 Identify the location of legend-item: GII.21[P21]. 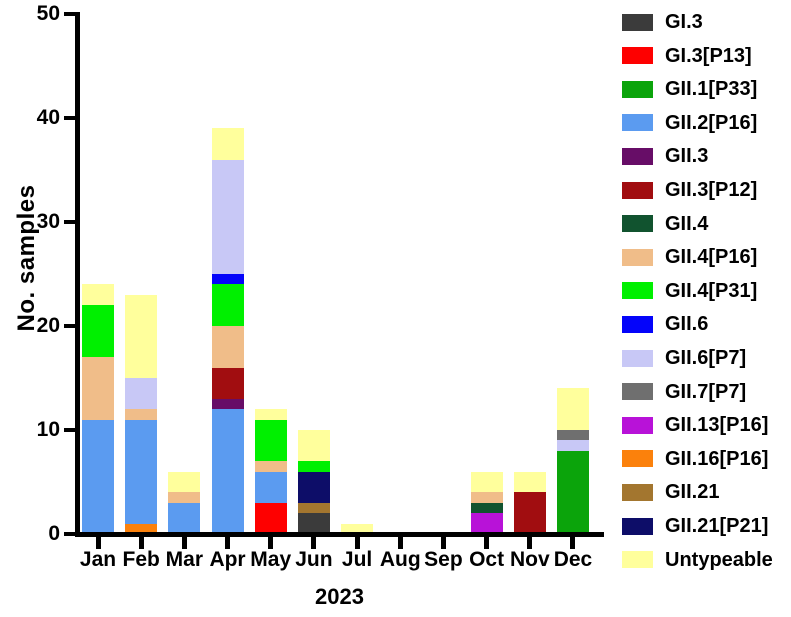
(695, 526).